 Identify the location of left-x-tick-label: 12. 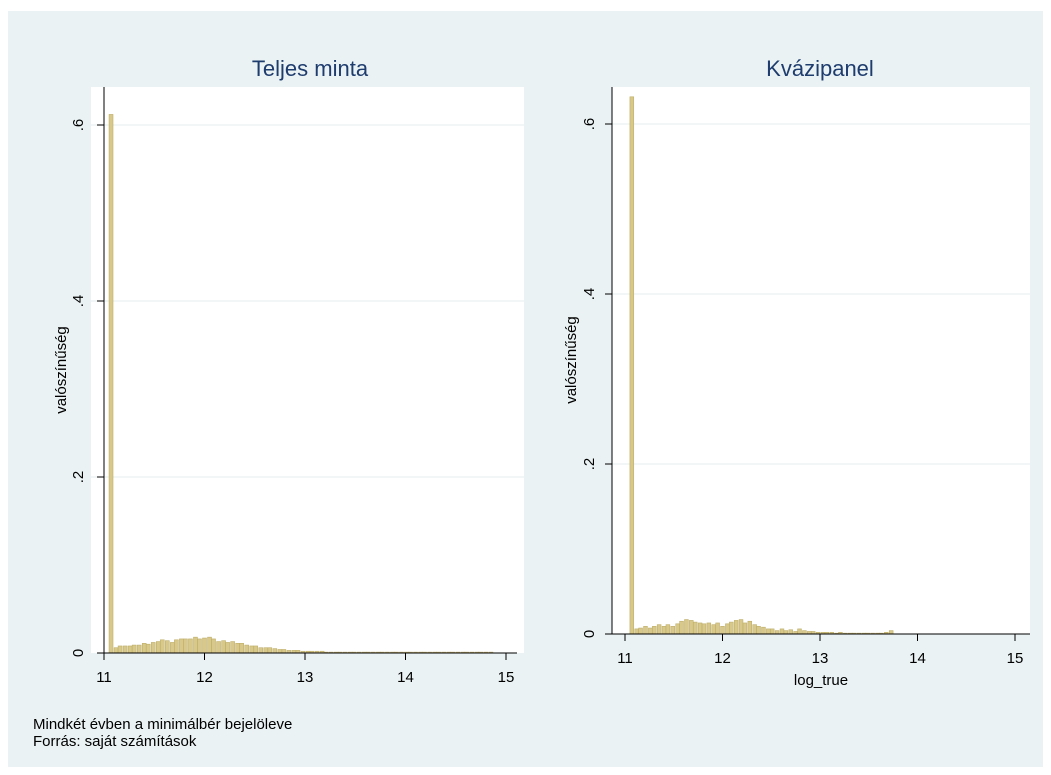
(204, 677).